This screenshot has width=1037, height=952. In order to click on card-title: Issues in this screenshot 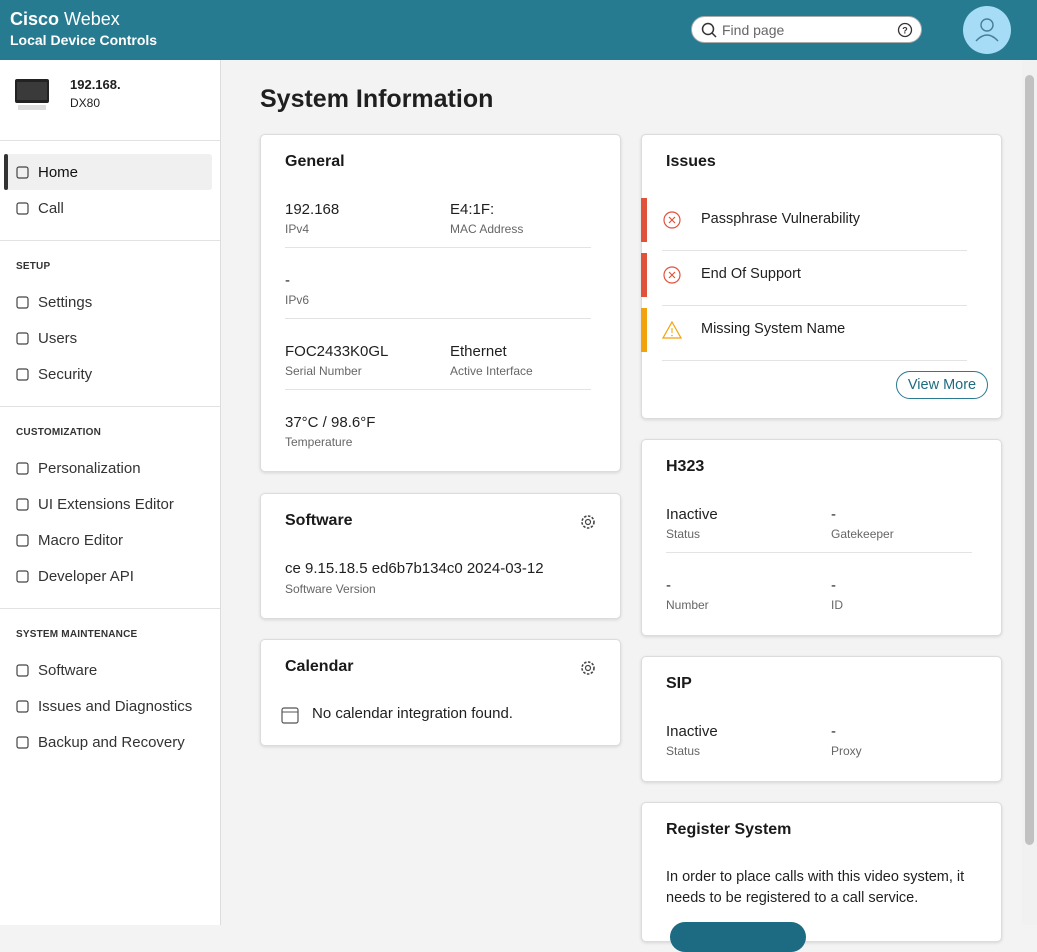, I will do `click(691, 161)`.